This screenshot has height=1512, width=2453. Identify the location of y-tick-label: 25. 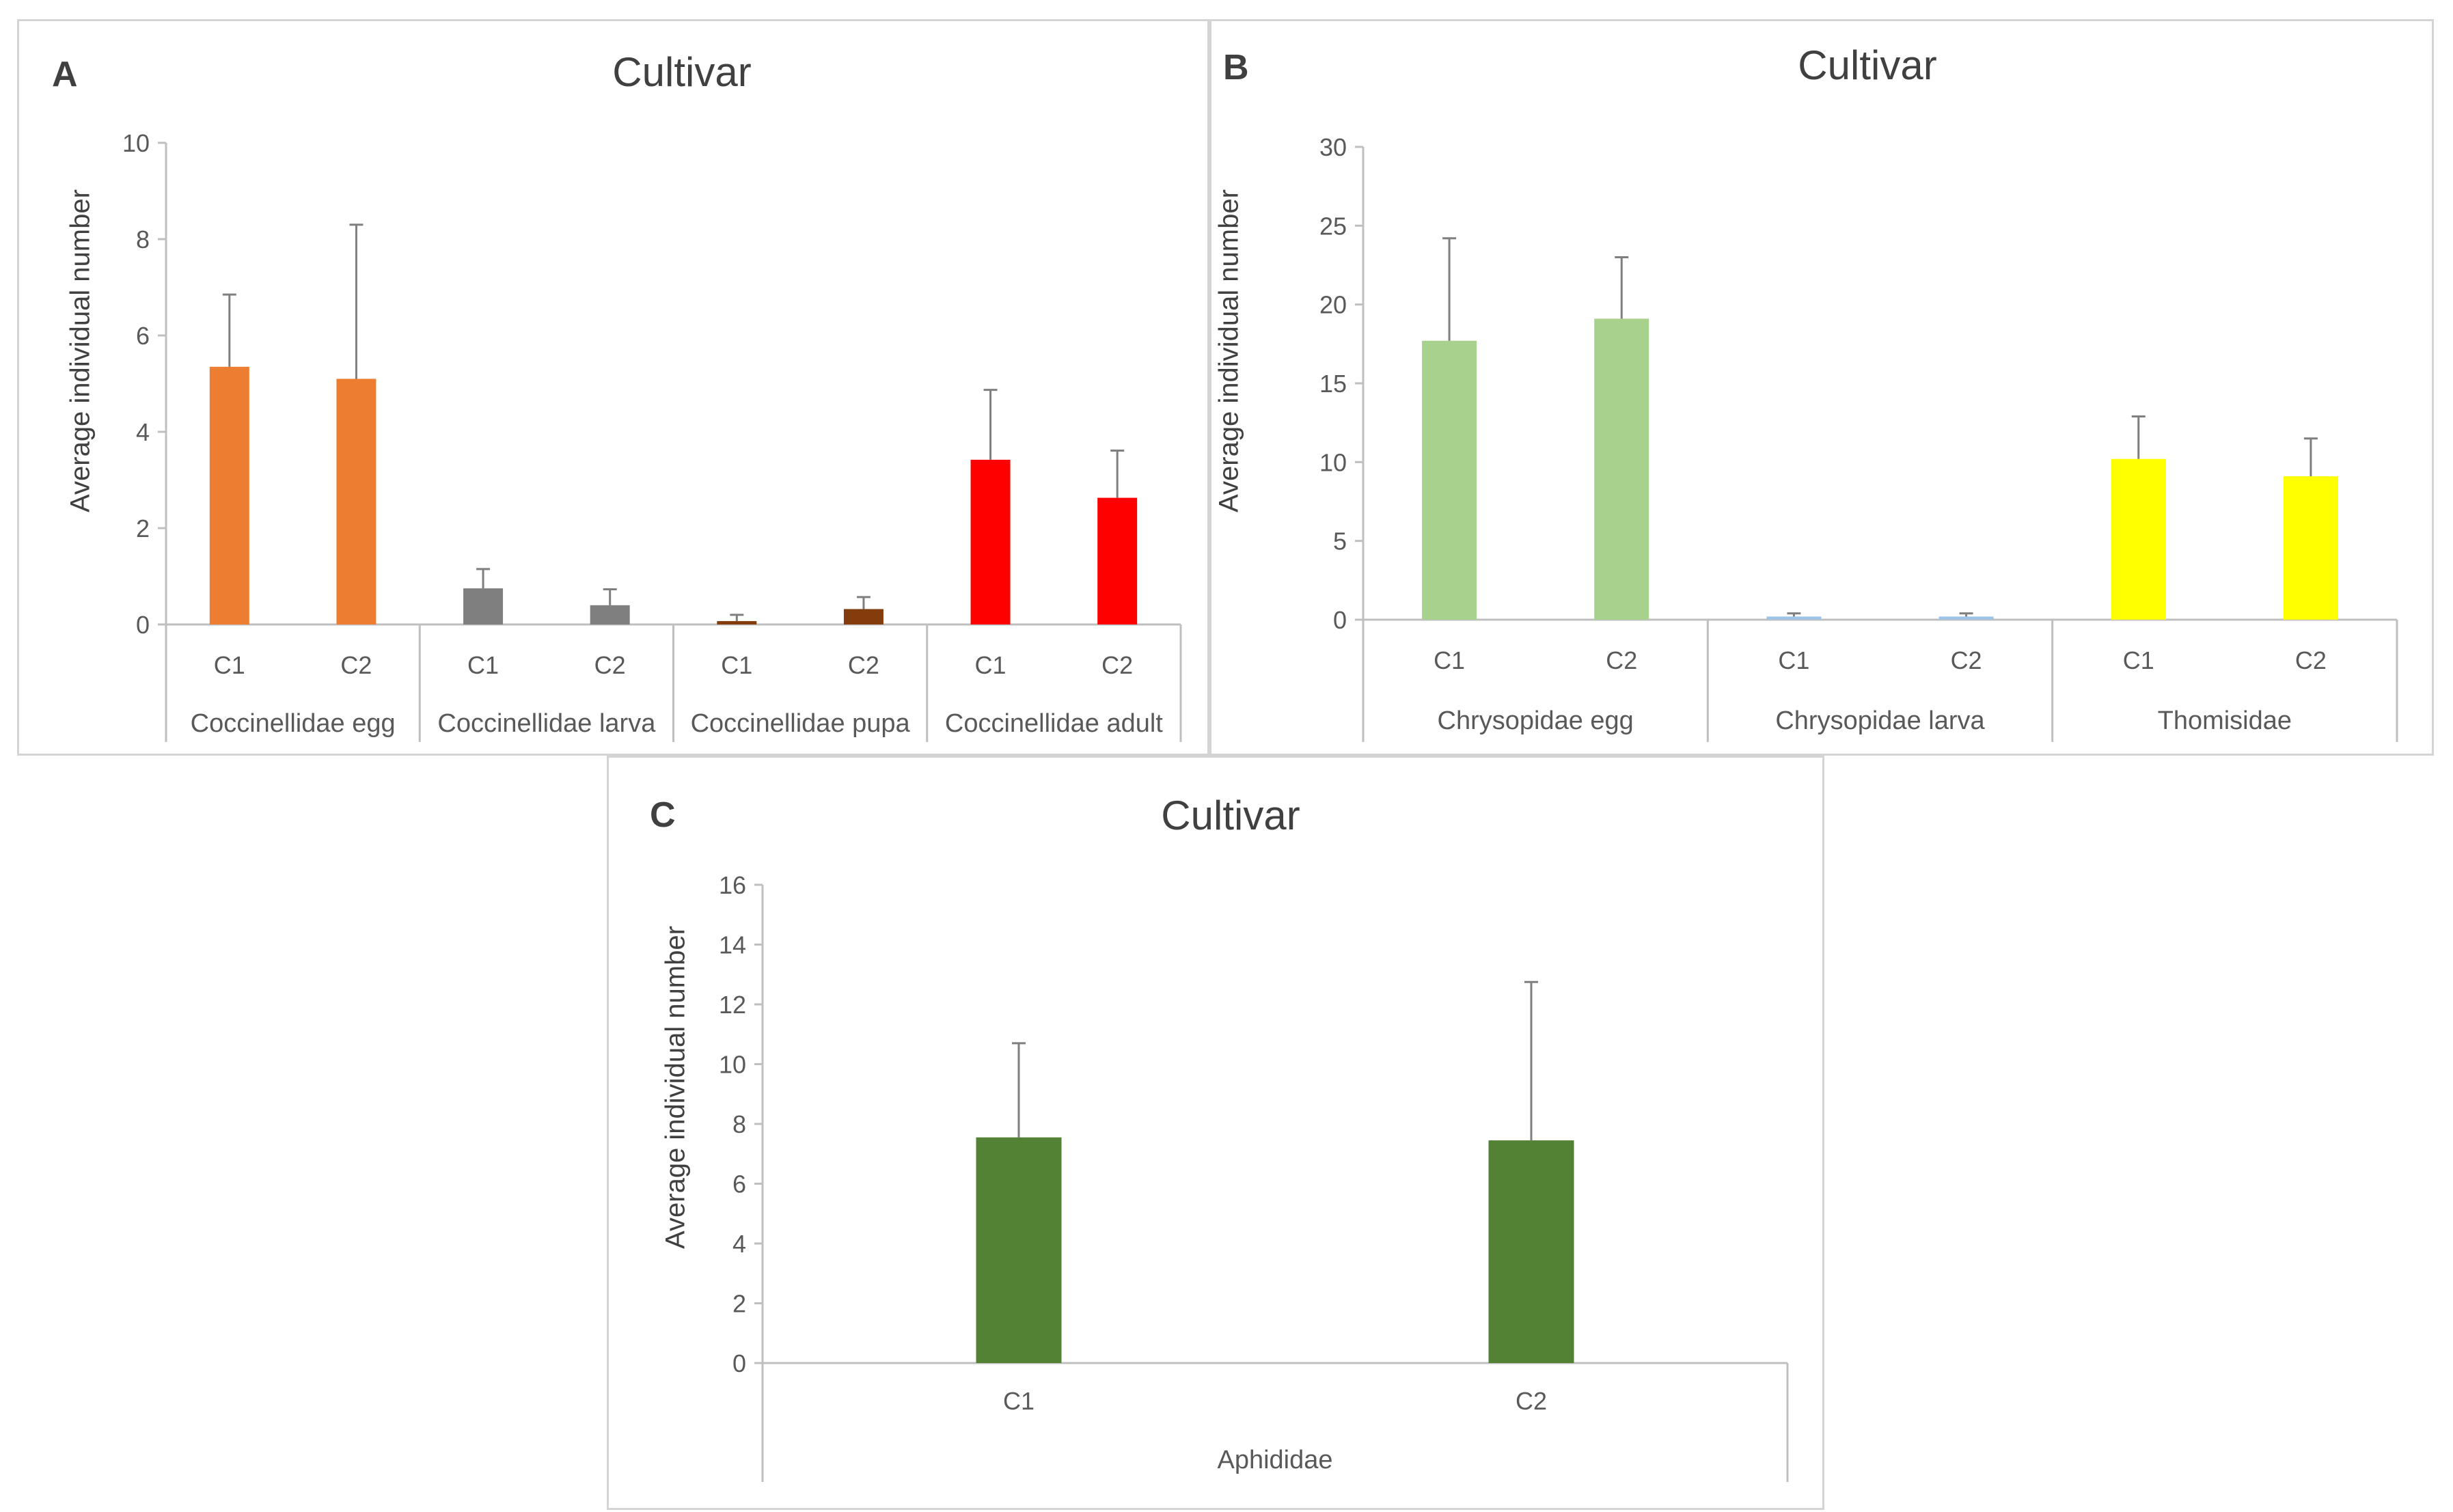
(1333, 226).